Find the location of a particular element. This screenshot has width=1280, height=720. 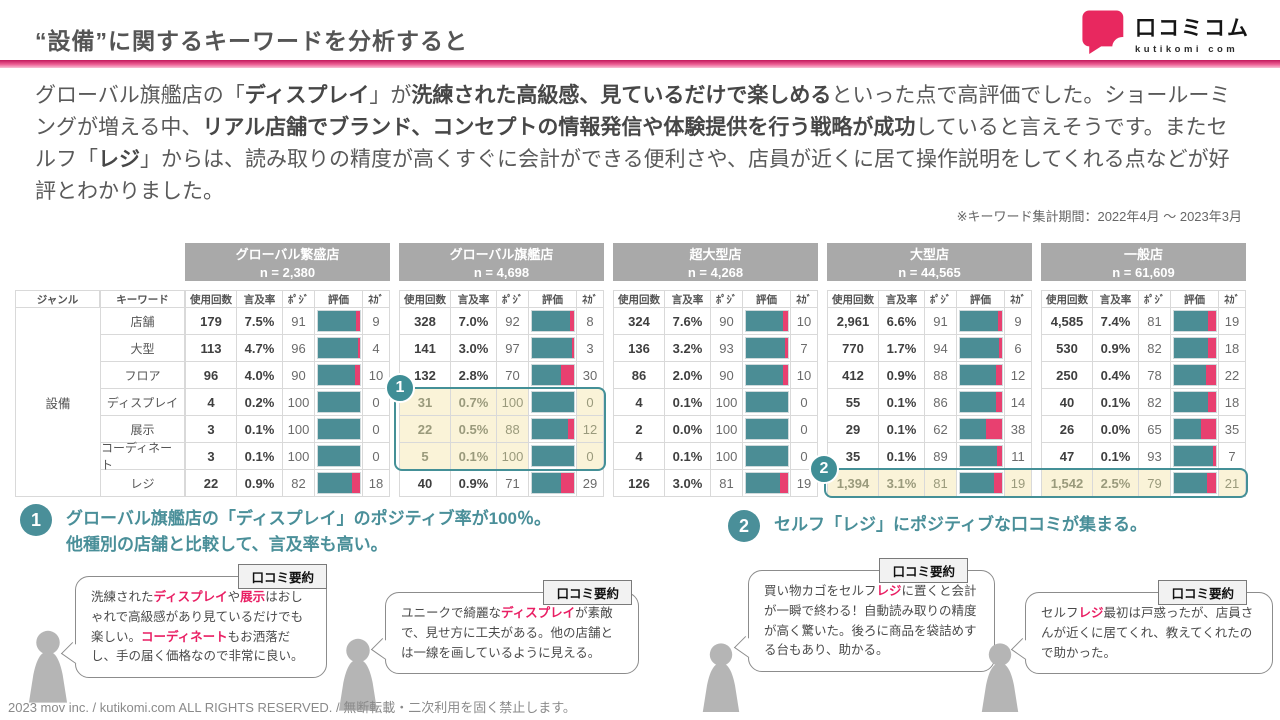

annotation-2-badge: 2 is located at coordinates (744, 526).